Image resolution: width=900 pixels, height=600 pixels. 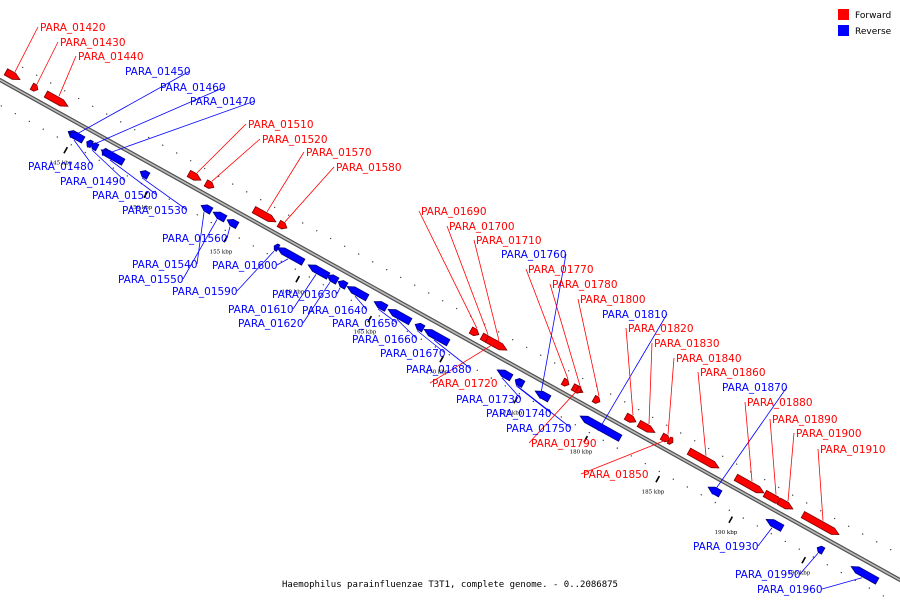 I want to click on gene-label-para-01640: PARA_01640, so click(x=335, y=311).